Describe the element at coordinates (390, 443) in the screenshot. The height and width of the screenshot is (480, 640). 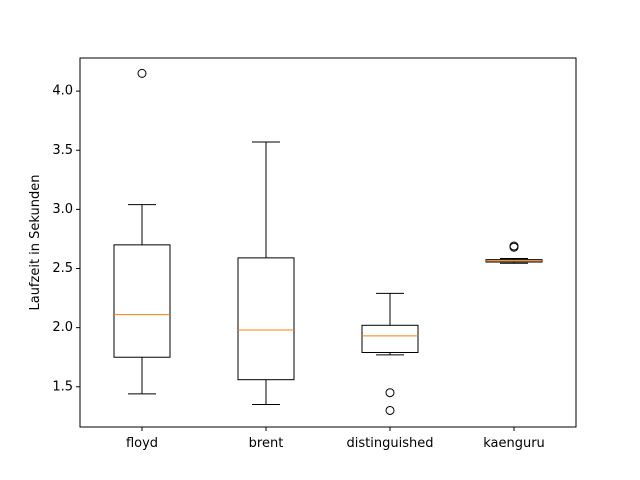
I see `x-tick-label: distinguished` at that location.